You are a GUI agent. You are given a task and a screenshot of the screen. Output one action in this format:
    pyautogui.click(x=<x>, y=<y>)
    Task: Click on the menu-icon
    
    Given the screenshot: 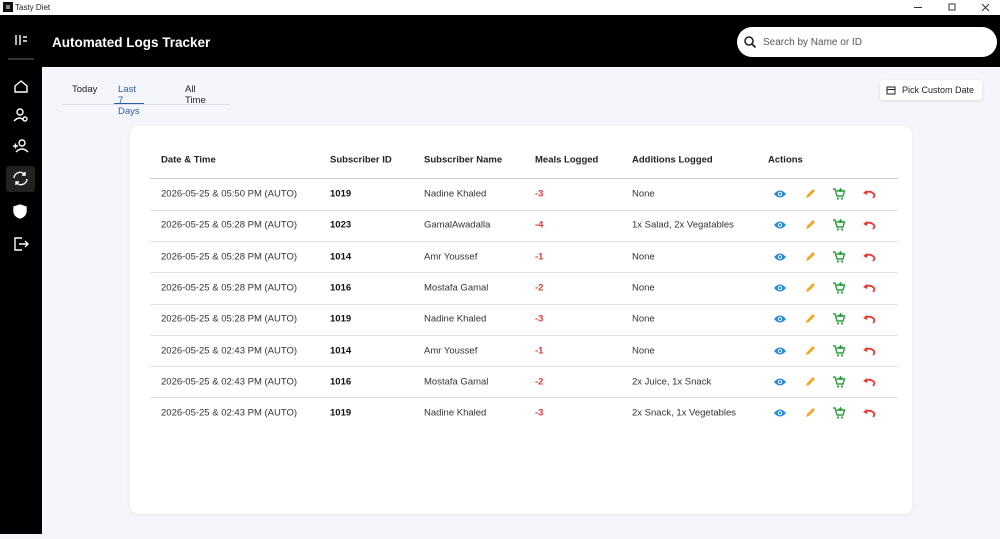 What is the action you would take?
    pyautogui.click(x=21, y=40)
    